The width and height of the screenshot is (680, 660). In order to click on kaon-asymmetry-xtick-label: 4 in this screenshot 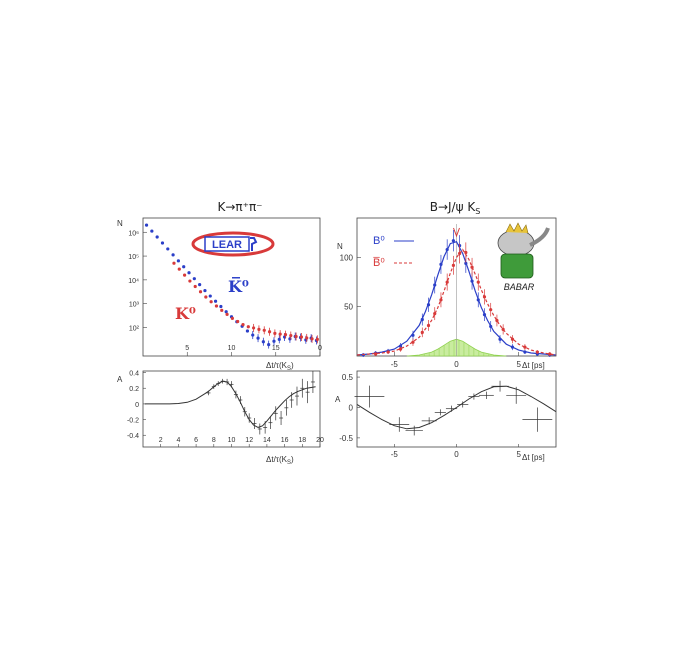, I will do `click(178, 440)`.